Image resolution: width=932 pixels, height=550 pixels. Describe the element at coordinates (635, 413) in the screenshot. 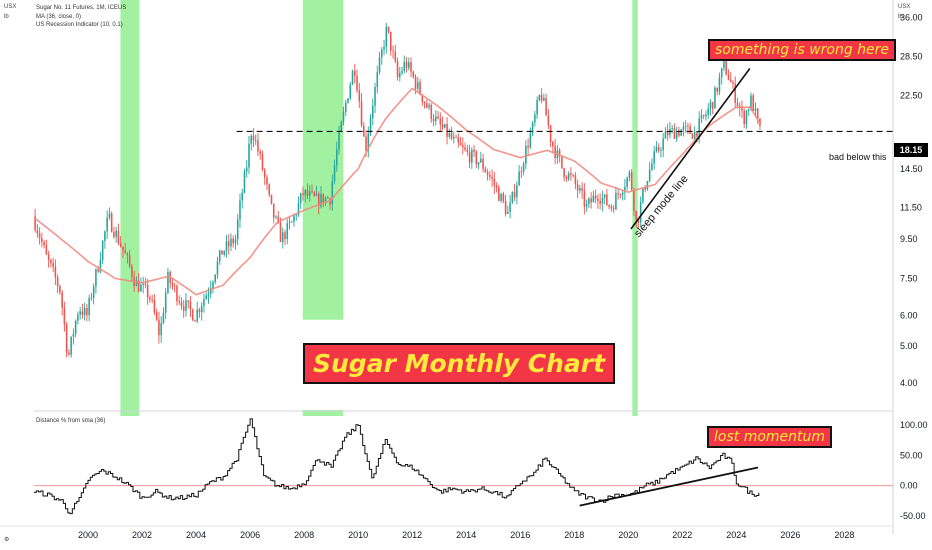

I see `recession-band-lower` at that location.